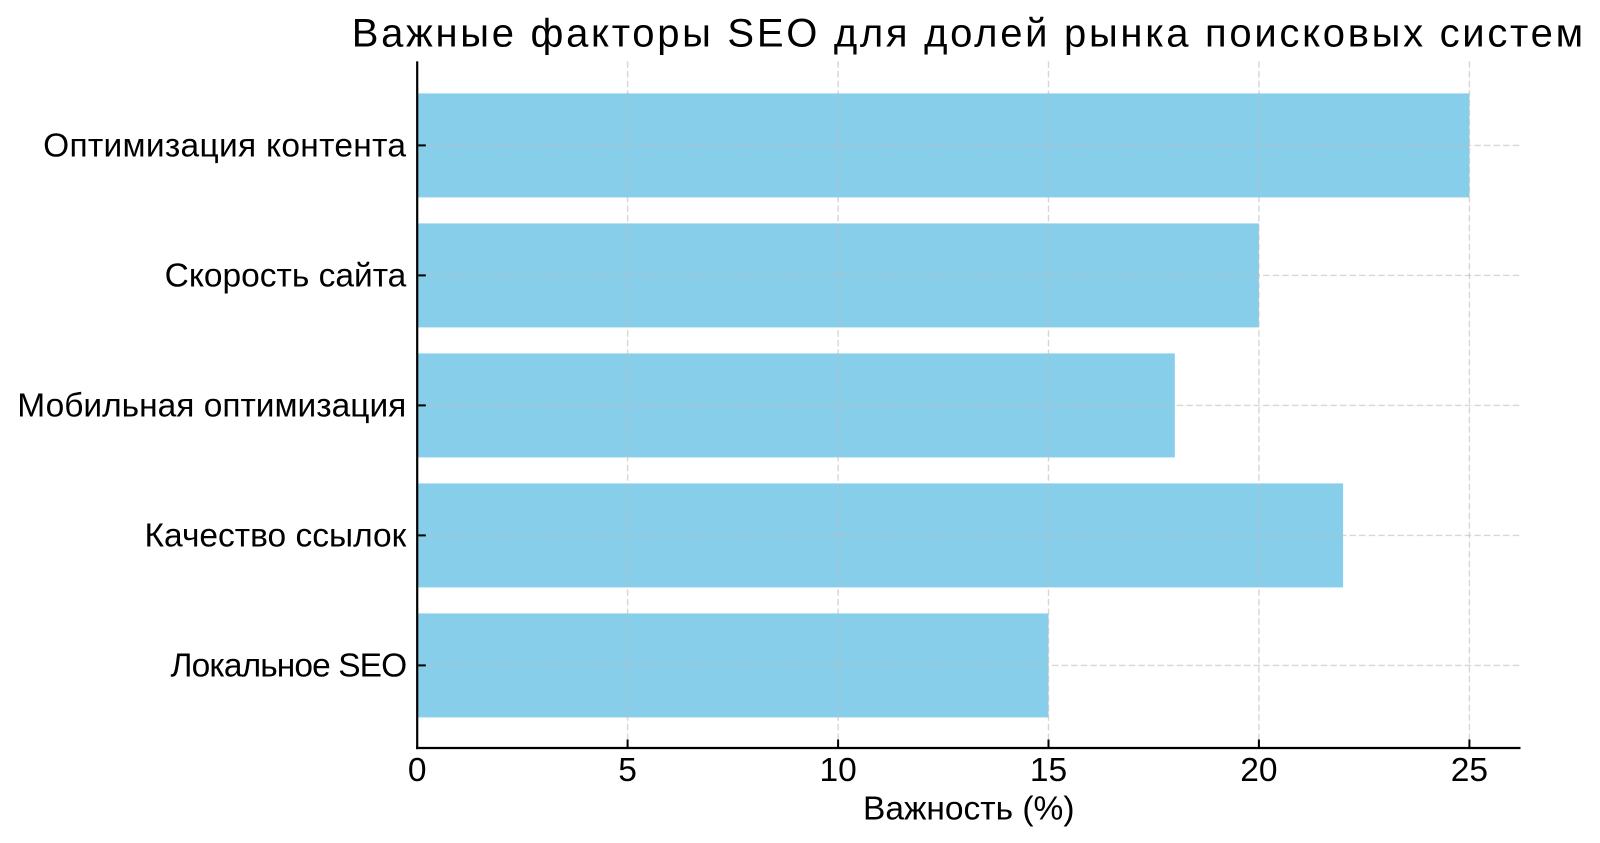  I want to click on svg-text: Локальное SEO, so click(289, 666).